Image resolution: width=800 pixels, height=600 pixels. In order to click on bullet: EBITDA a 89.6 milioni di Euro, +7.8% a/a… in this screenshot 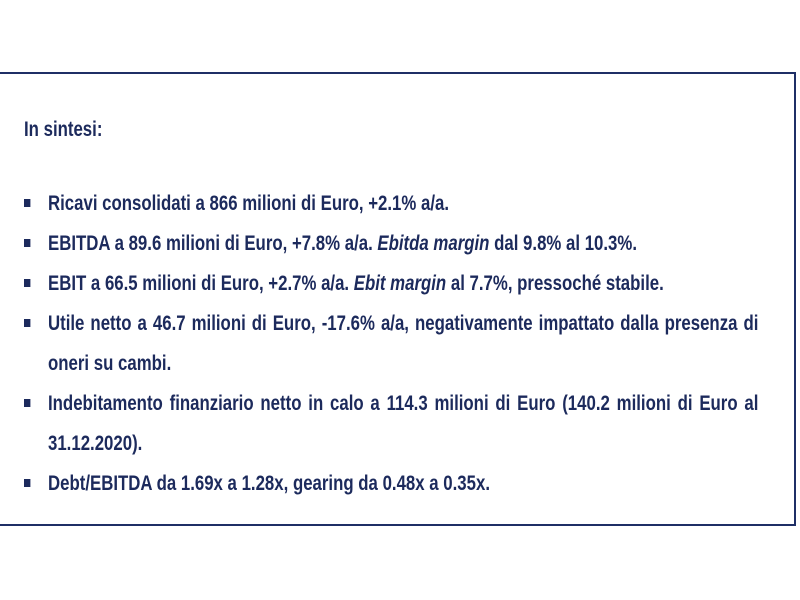, I will do `click(391, 244)`.